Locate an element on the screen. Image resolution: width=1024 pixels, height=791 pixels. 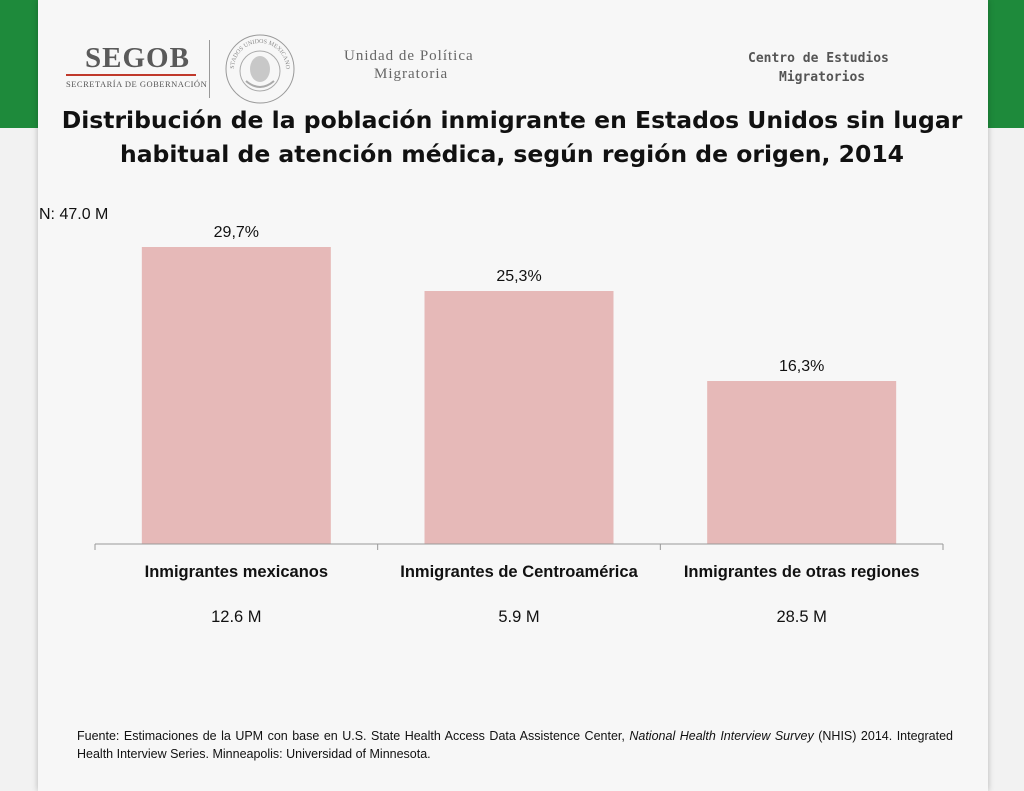
bar-value-label: 25,3% is located at coordinates (518, 276).